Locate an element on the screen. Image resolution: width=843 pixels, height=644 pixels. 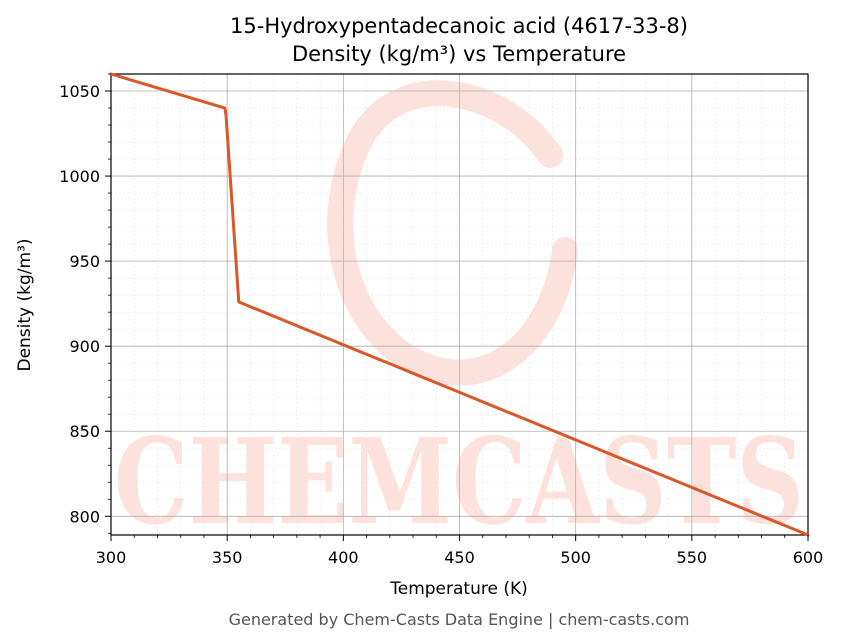
x-tick-label: 550 is located at coordinates (692, 557).